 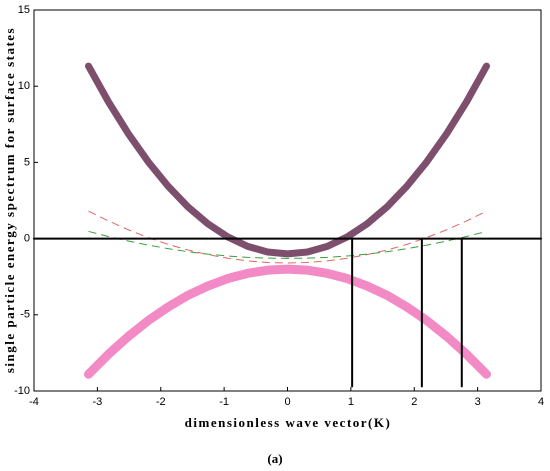 I want to click on x-tick-label: 0, so click(x=287, y=402).